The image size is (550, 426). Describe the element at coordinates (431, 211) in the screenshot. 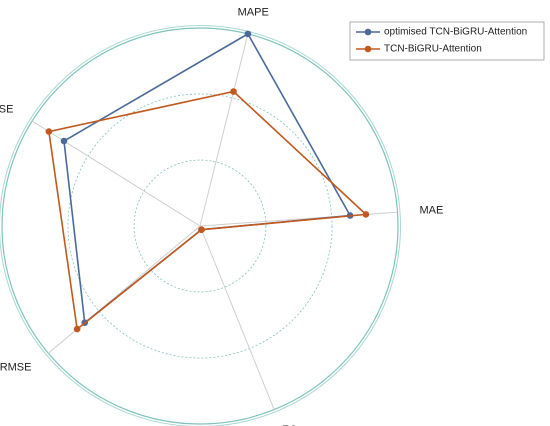

I see `axis-label: MAE` at that location.